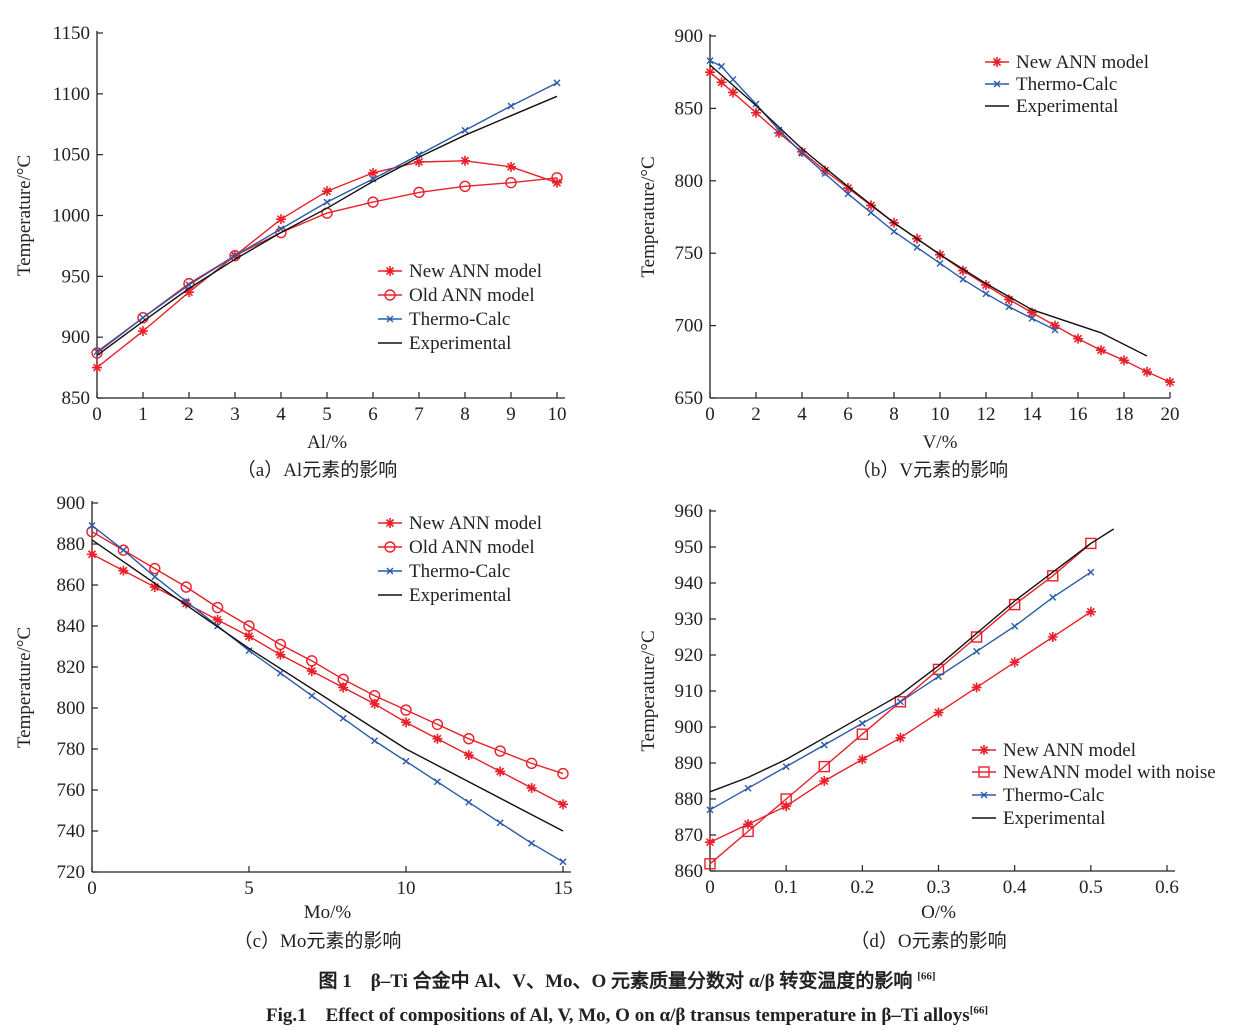 The image size is (1254, 1032). What do you see at coordinates (1170, 414) in the screenshot?
I see `x-tick-label: 20` at bounding box center [1170, 414].